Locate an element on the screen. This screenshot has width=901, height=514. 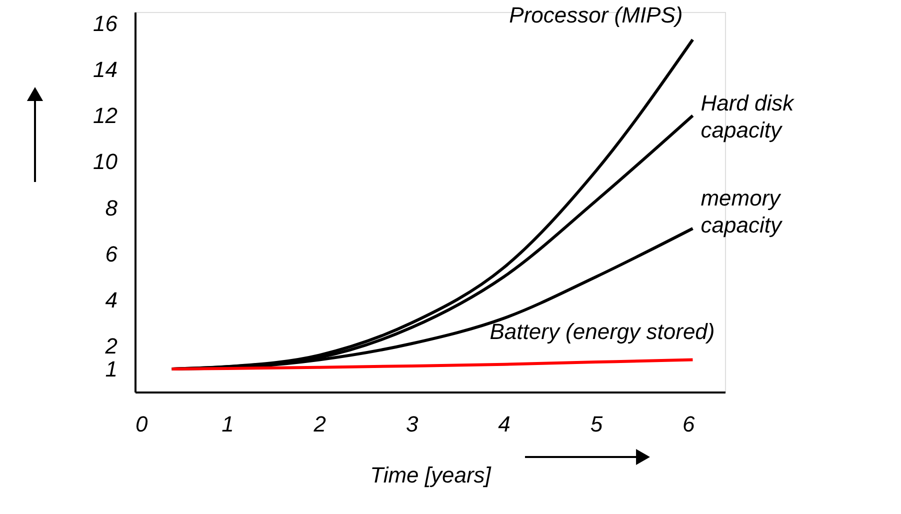
series-label: Processor (MIPS) is located at coordinates (596, 15).